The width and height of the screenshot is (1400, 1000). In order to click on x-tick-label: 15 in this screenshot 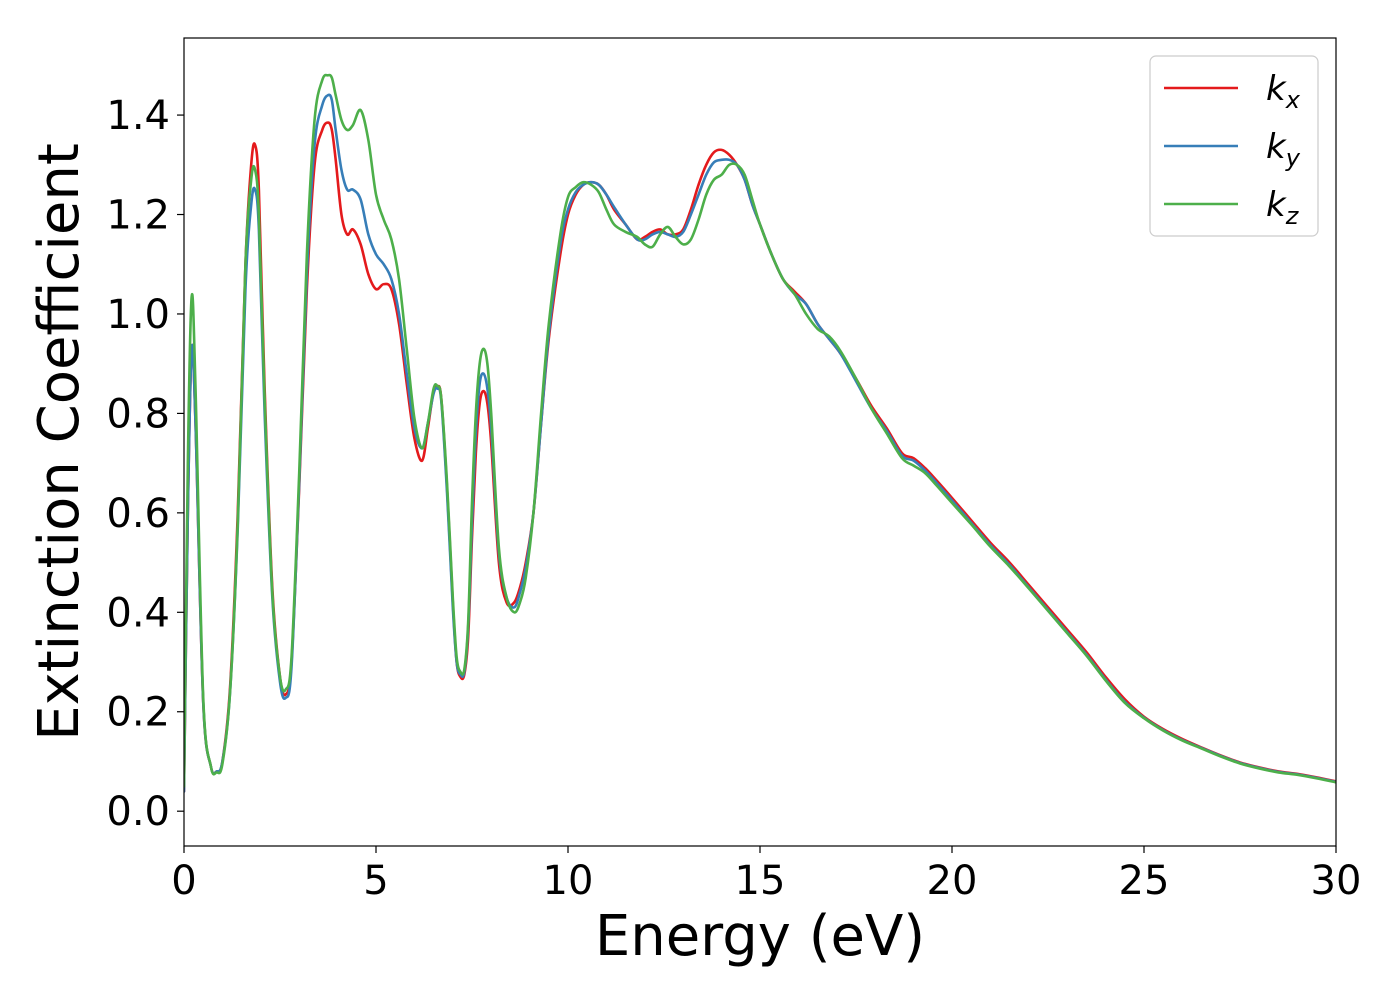, I will do `click(760, 881)`.